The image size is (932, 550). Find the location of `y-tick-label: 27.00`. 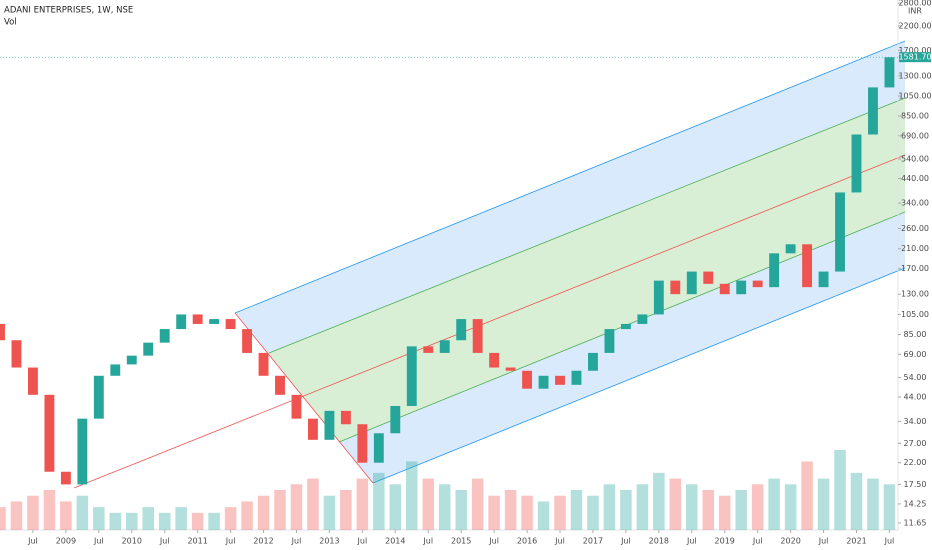

y-tick-label: 27.00 is located at coordinates (915, 443).